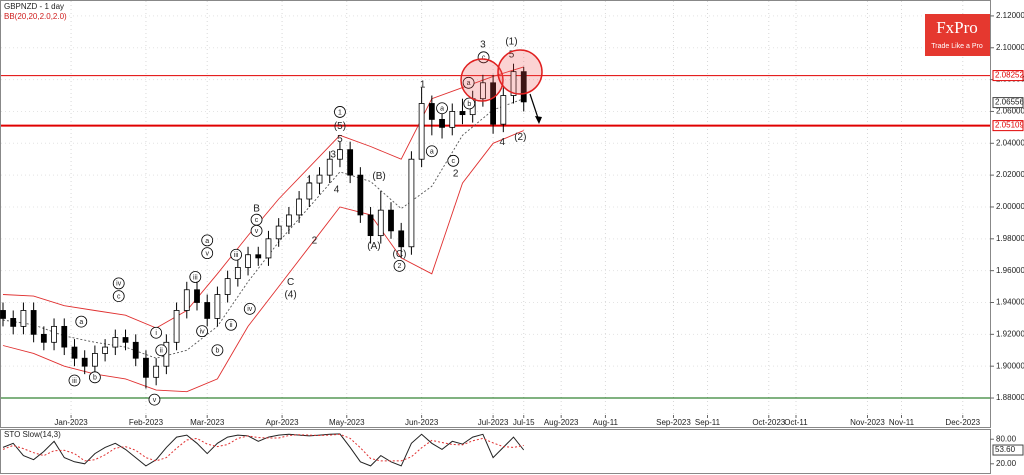 Image resolution: width=1024 pixels, height=475 pixels. I want to click on y-tick-label: 80.00, so click(1006, 438).